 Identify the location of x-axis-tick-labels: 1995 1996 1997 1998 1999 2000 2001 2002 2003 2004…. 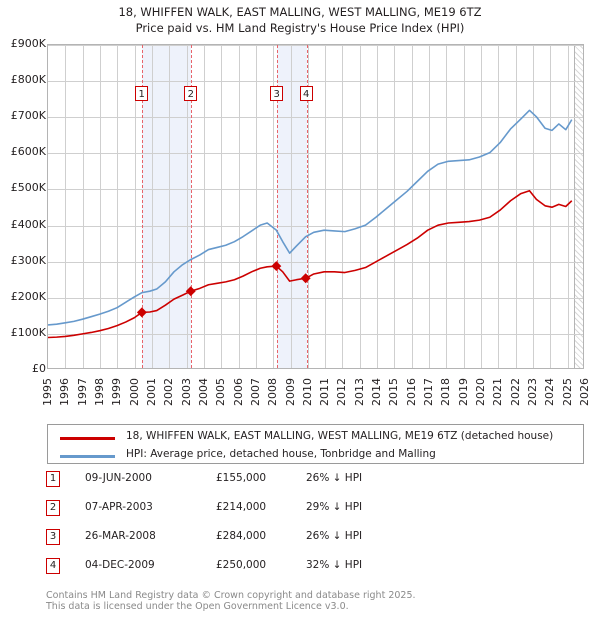
(300, 400).